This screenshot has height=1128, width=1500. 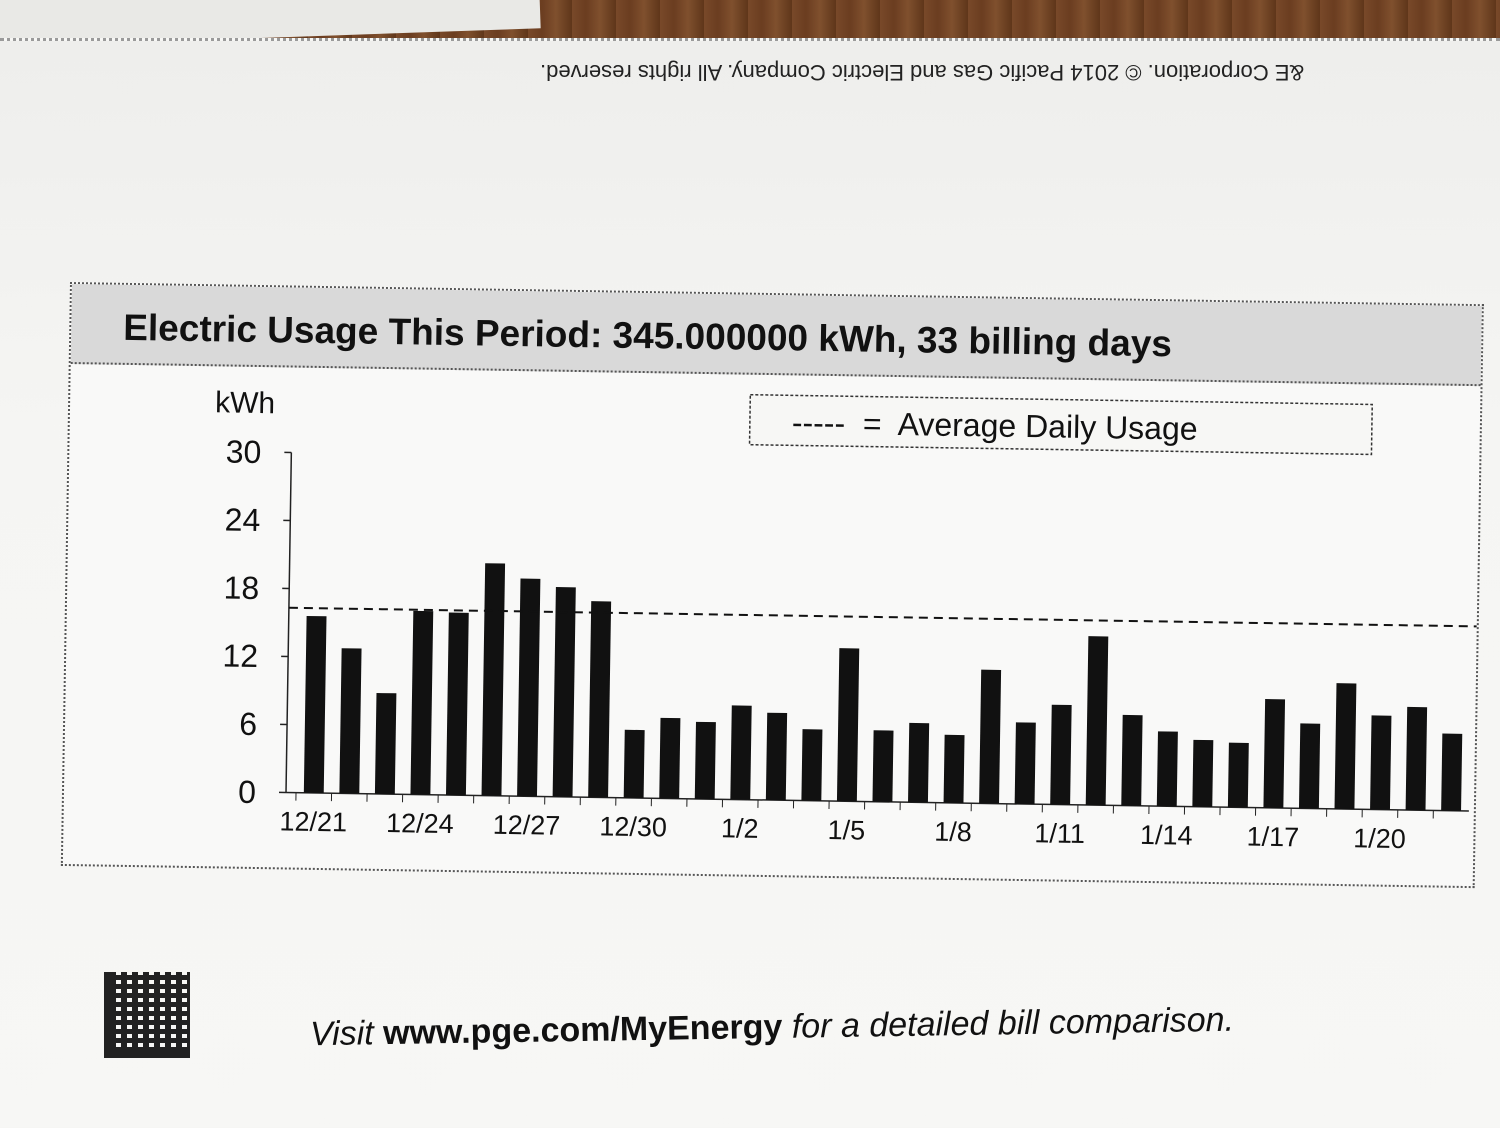 I want to click on x-tick-label: 1/8, so click(x=953, y=832).